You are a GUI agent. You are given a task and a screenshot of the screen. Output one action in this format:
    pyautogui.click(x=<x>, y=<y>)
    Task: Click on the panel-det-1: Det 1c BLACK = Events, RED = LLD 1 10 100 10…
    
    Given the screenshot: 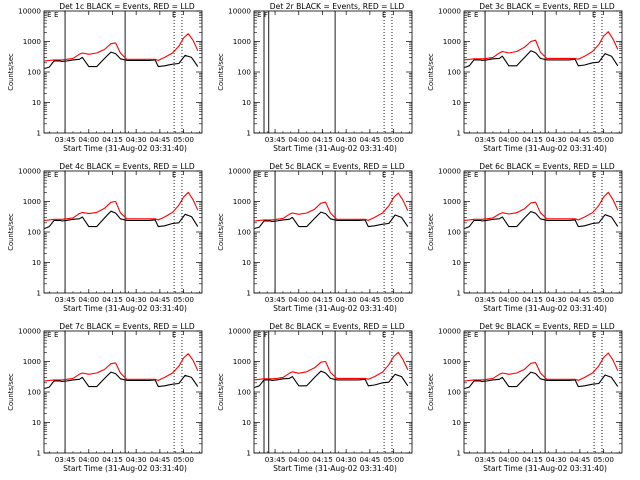 What is the action you would take?
    pyautogui.click(x=105, y=77)
    